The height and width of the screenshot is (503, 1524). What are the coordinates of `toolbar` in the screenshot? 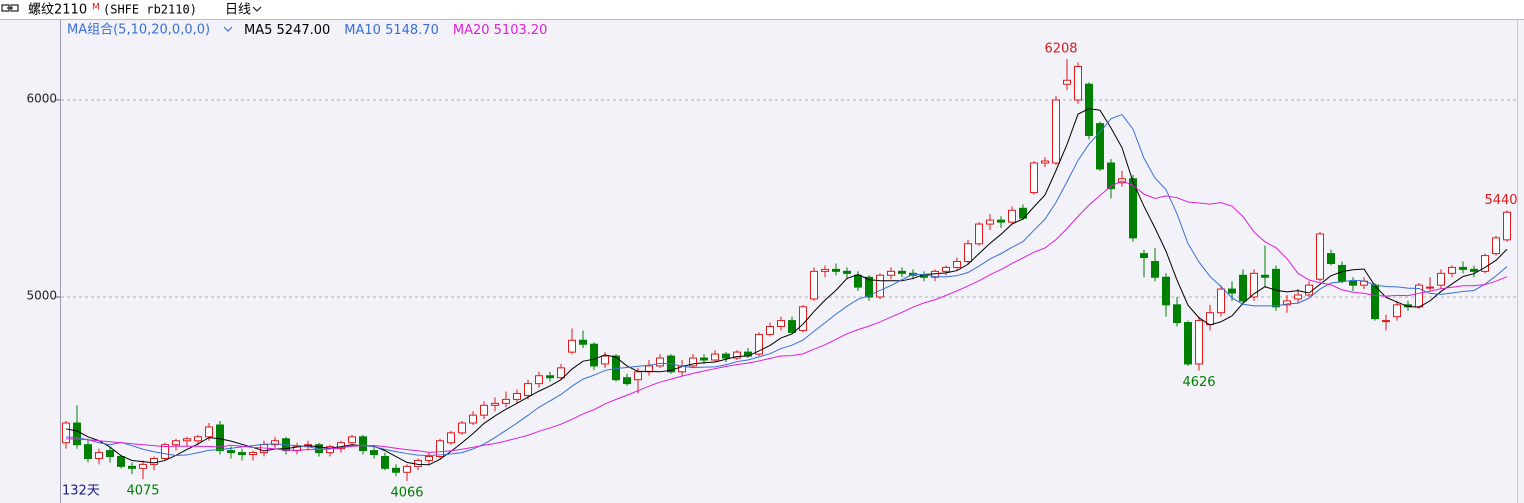 It's located at (762, 9).